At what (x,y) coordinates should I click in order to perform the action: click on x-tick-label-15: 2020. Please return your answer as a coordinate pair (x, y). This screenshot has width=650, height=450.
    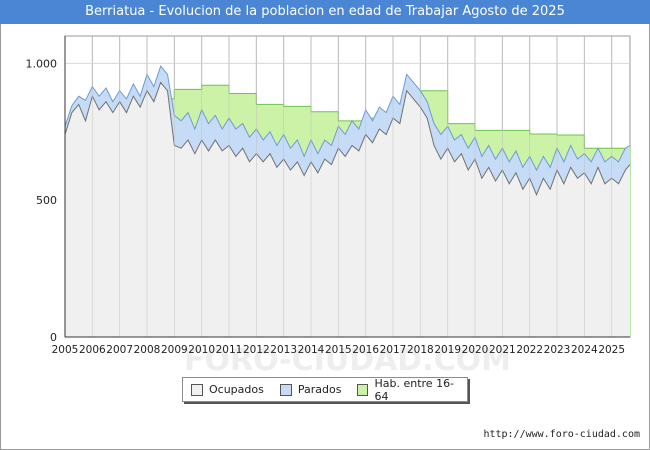
    Looking at the image, I should click on (475, 350).